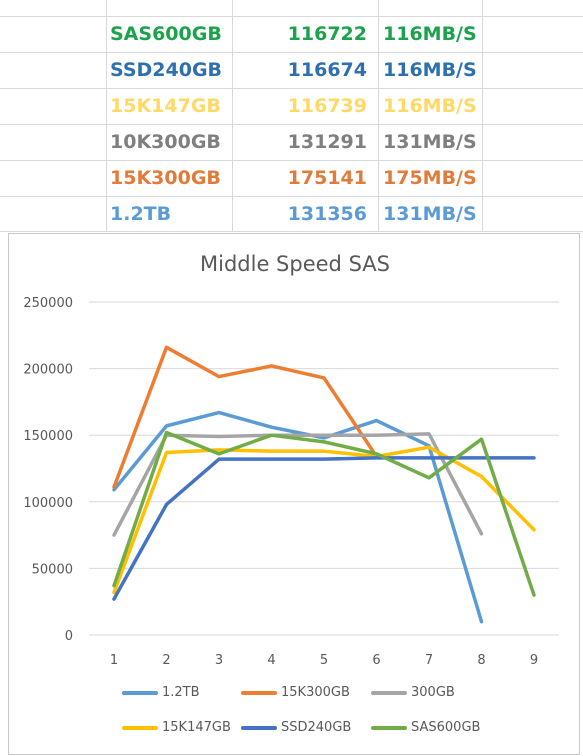  What do you see at coordinates (48, 436) in the screenshot?
I see `y-tick-label: 150000` at bounding box center [48, 436].